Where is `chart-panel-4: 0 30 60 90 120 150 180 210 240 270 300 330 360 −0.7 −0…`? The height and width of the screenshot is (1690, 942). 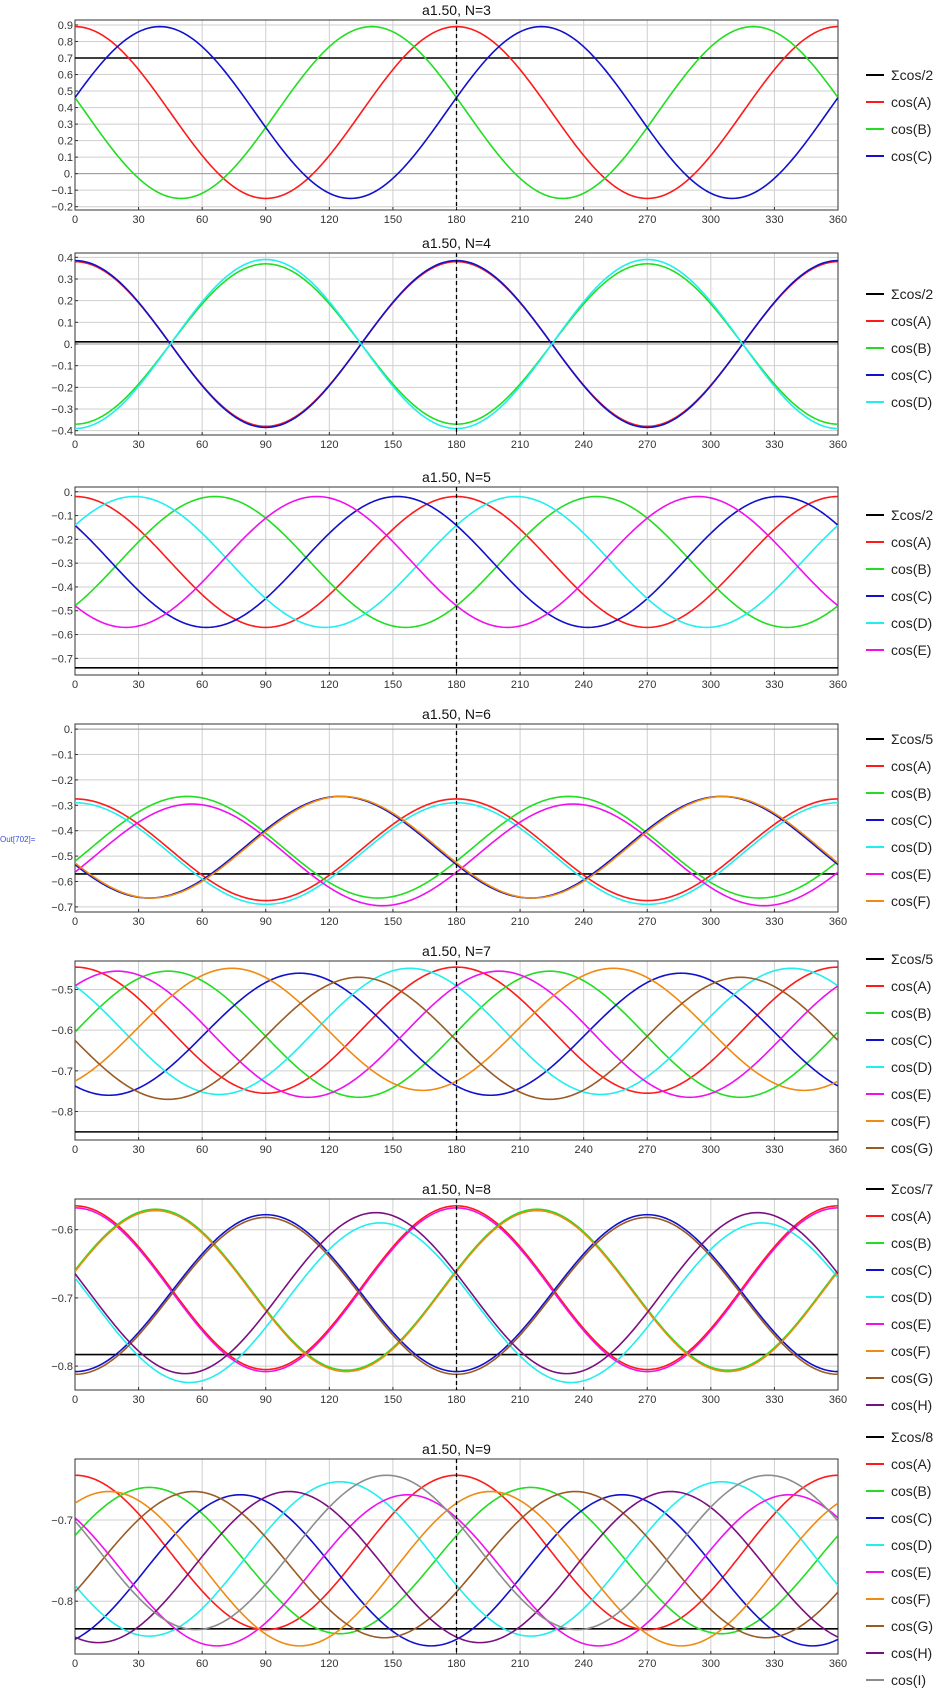
chart-panel-4: 0 30 60 90 120 150 180 210 240 270 300 330 360 −0.7 −0… is located at coordinates (492, 817).